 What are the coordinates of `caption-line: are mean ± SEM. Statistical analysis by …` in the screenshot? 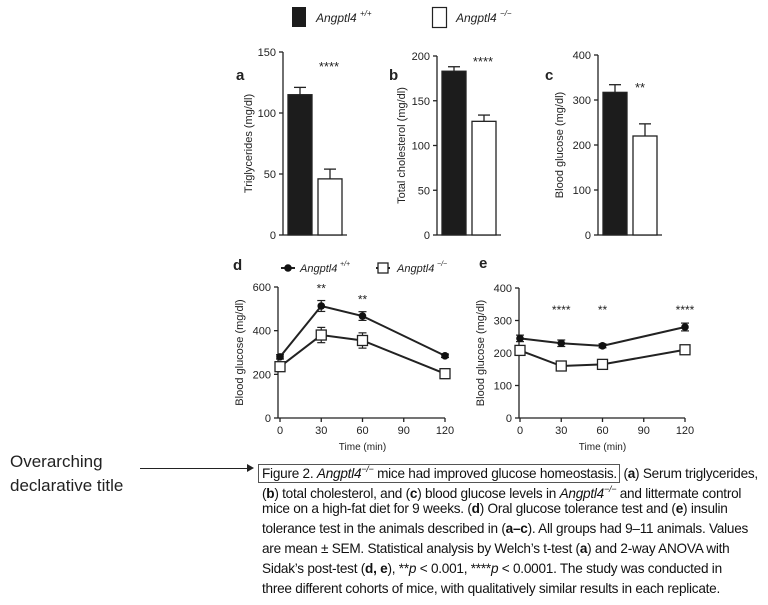 It's located at (510, 549).